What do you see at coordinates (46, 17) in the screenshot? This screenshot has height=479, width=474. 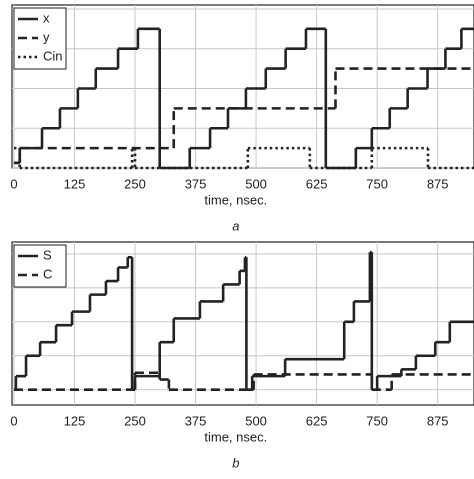 I see `legend-label: x` at bounding box center [46, 17].